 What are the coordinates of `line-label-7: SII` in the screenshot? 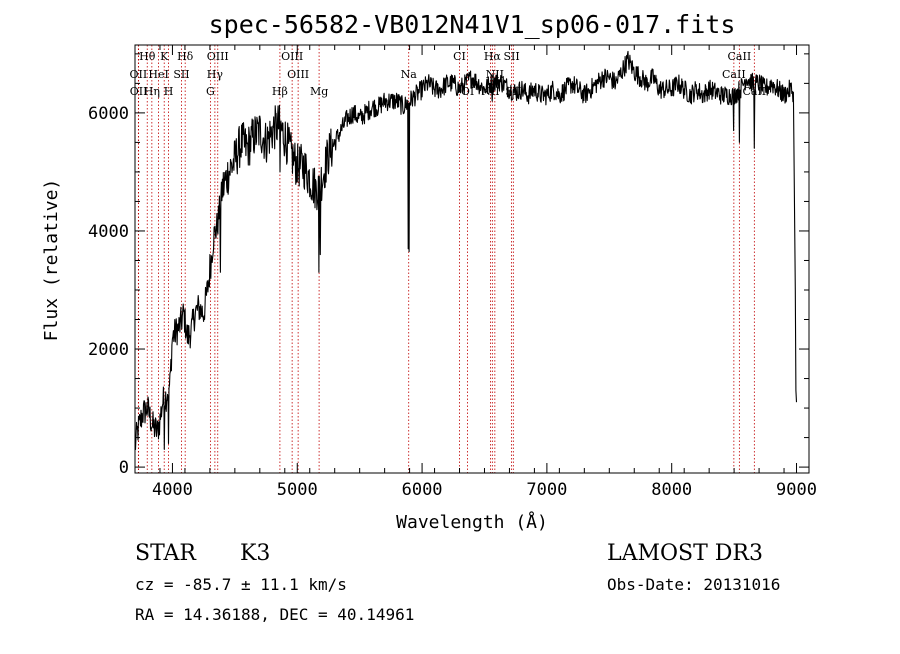 It's located at (511, 56).